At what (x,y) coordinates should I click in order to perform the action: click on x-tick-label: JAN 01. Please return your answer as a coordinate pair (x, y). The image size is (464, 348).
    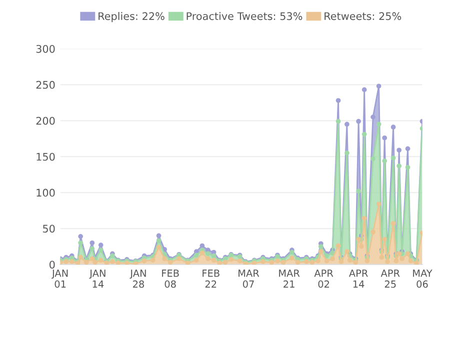
    Looking at the image, I should click on (60, 279).